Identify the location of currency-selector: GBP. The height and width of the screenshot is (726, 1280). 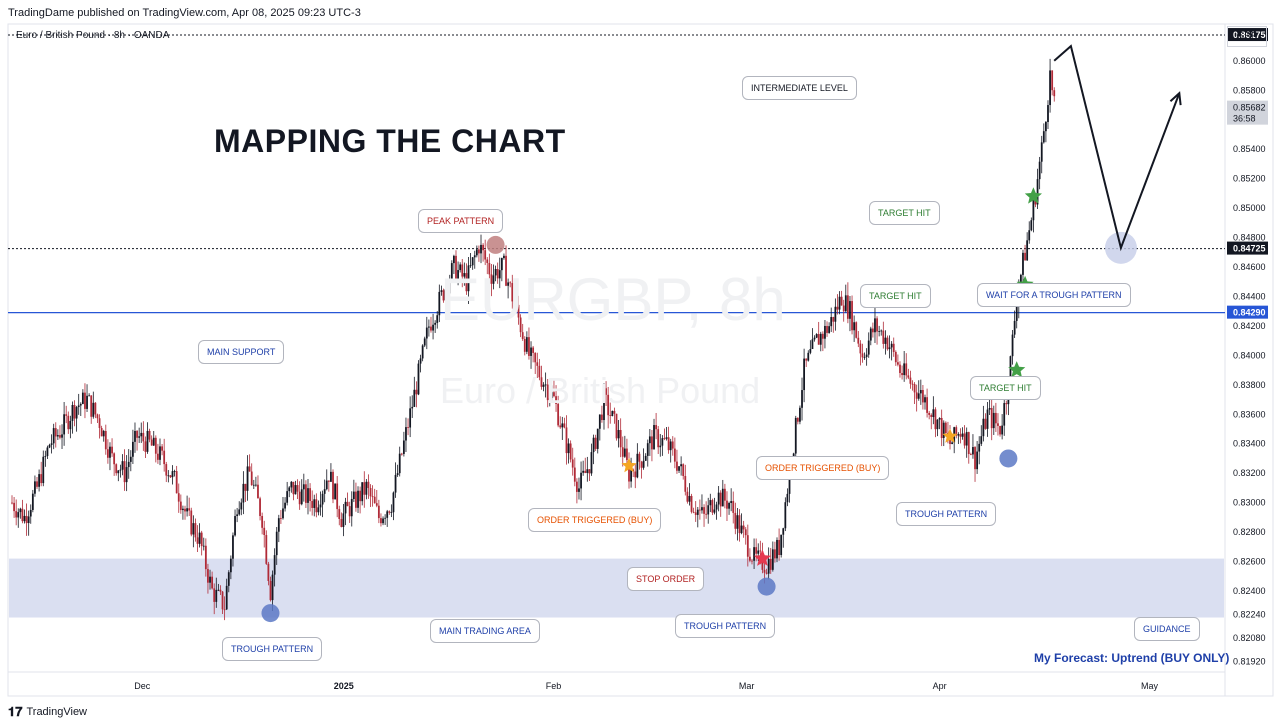
(1247, 36).